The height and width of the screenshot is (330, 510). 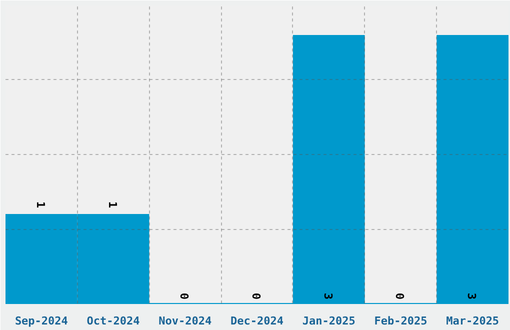 What do you see at coordinates (401, 321) in the screenshot?
I see `x-tick-label: Feb-2025` at bounding box center [401, 321].